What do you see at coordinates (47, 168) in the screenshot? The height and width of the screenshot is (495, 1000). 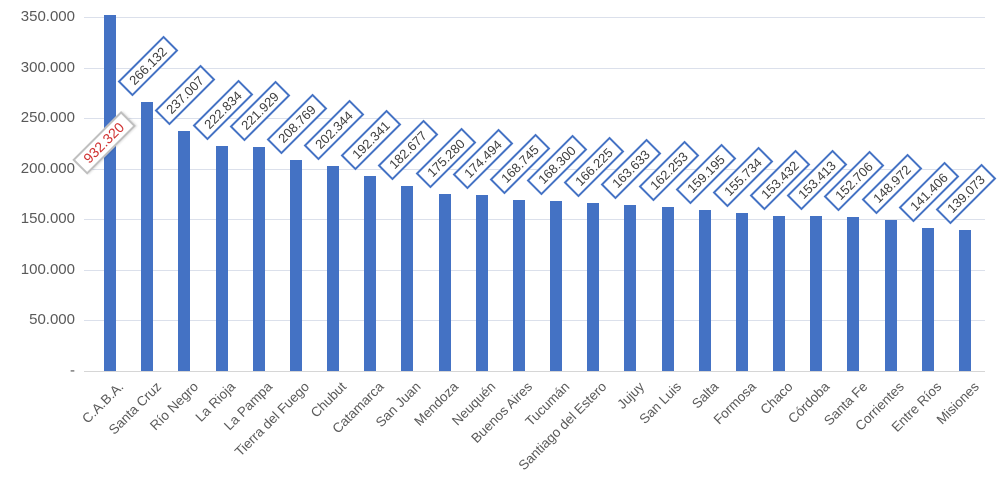 I see `y-axis-tick-label: 200.000` at bounding box center [47, 168].